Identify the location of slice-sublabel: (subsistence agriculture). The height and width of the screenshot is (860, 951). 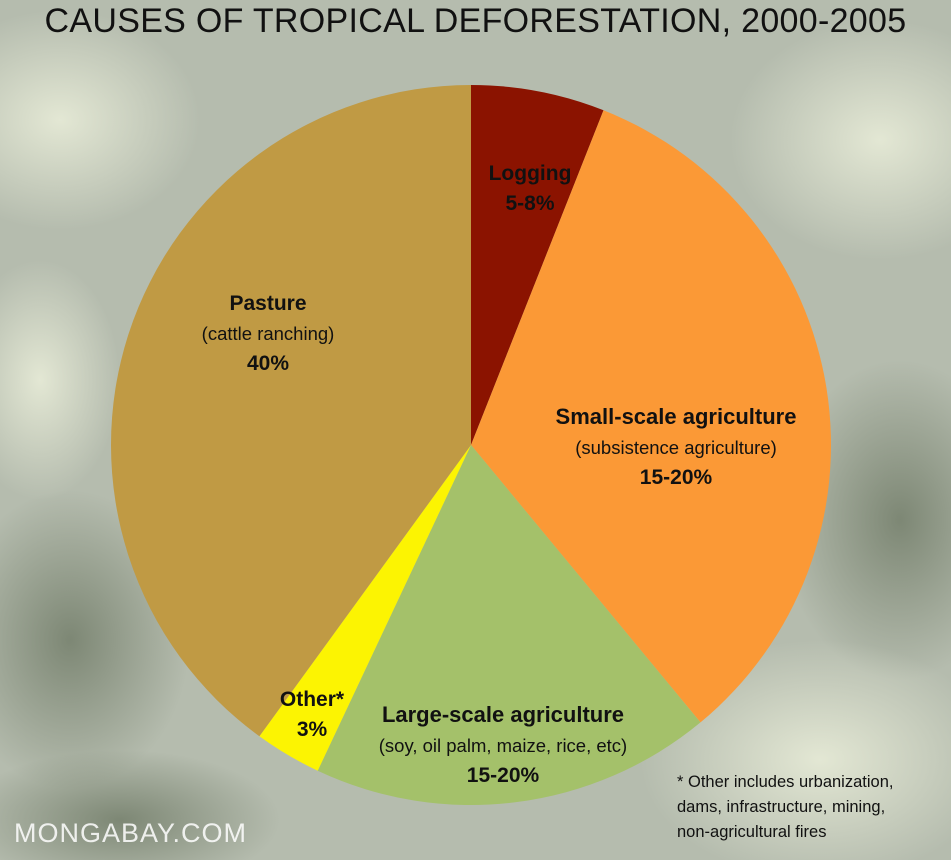
(676, 447).